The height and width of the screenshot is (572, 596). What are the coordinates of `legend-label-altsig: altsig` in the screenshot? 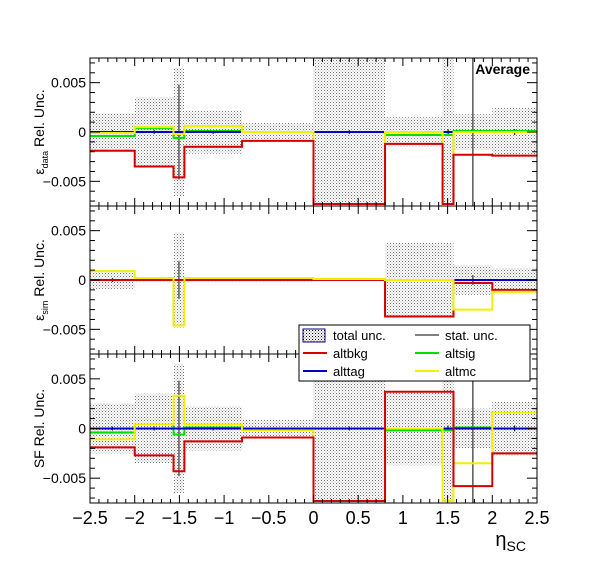 It's located at (460, 353).